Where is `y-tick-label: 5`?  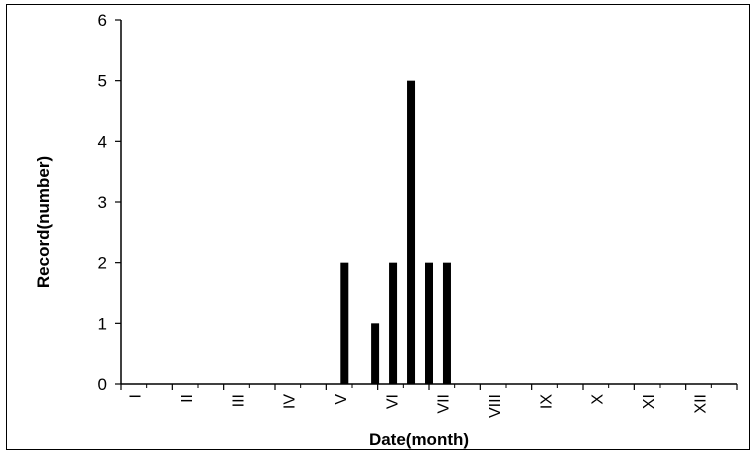
y-tick-label: 5 is located at coordinates (102, 81).